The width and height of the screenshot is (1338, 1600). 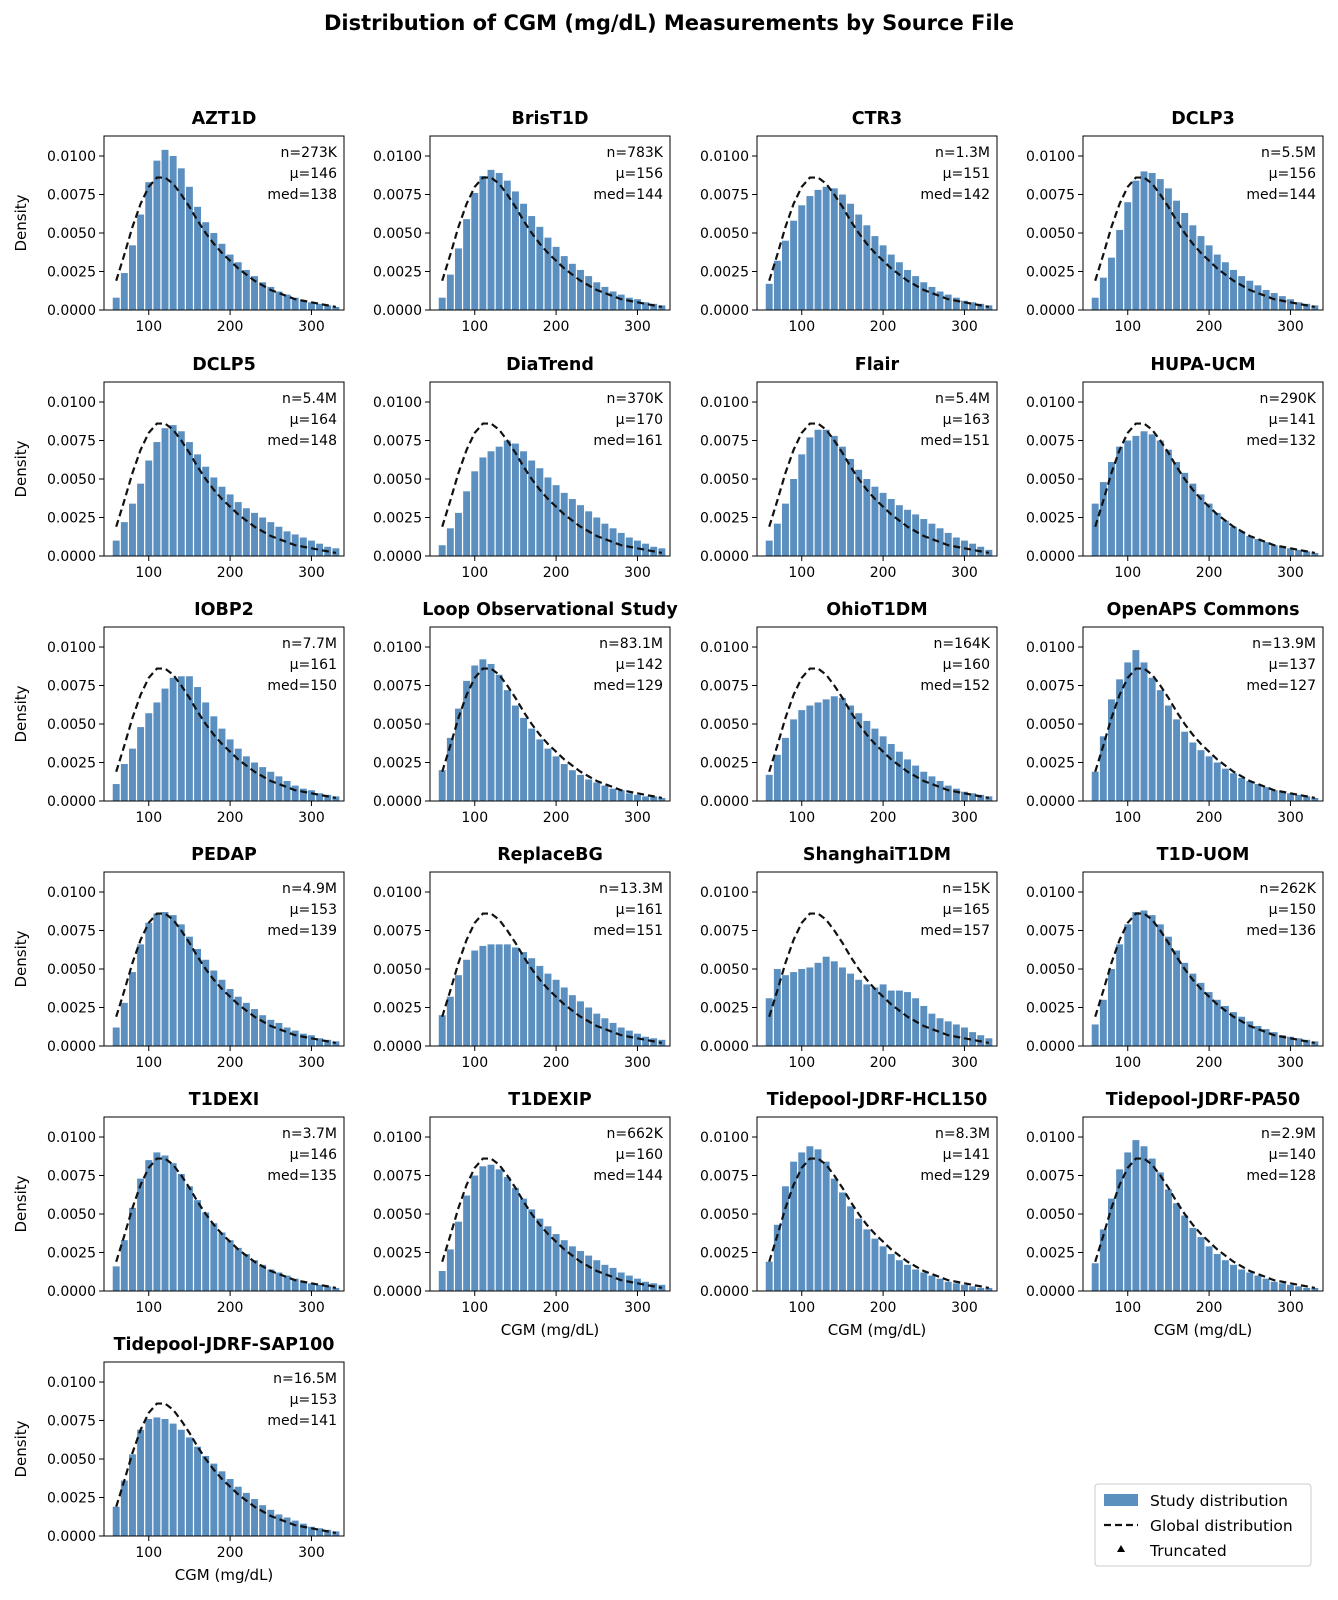 I want to click on y-tick-label: 0.0100, so click(x=1050, y=157).